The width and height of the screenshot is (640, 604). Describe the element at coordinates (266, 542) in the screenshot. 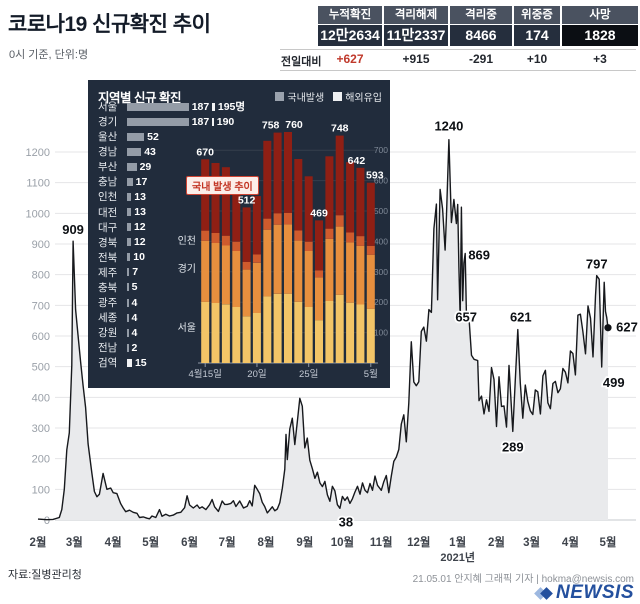

I see `x-tick-label: 8월` at that location.